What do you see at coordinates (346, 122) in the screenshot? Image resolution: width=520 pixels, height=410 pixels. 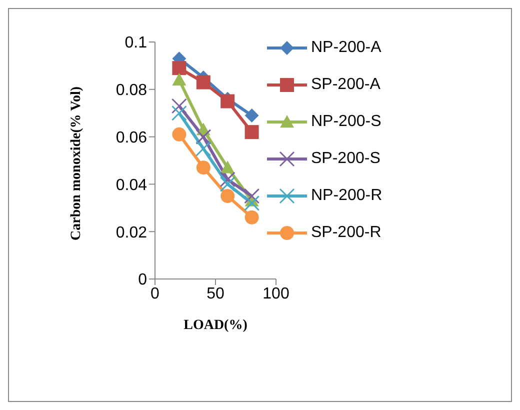 I see `legend-label: NP-200-S` at bounding box center [346, 122].